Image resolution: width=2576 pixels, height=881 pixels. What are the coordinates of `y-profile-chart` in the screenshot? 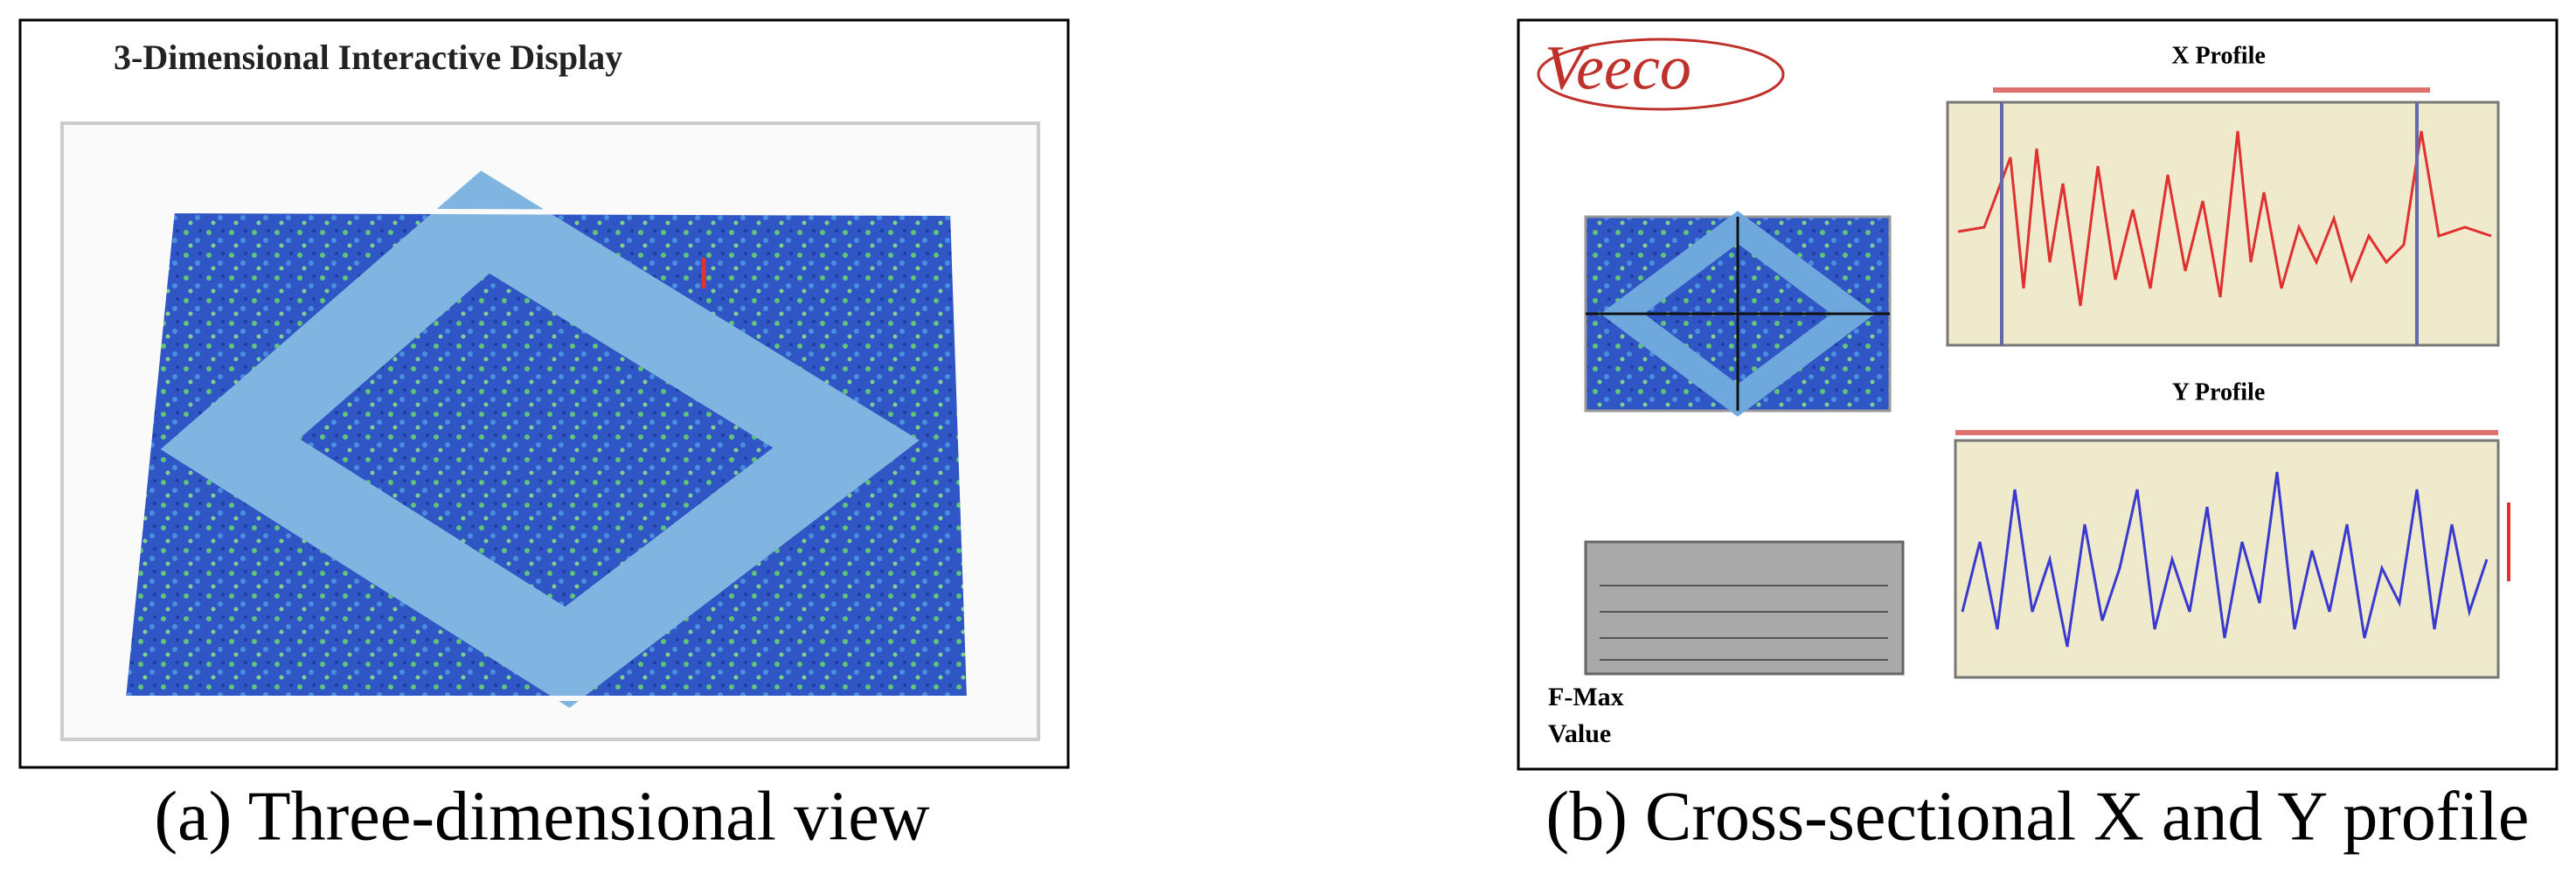 It's located at (2227, 559).